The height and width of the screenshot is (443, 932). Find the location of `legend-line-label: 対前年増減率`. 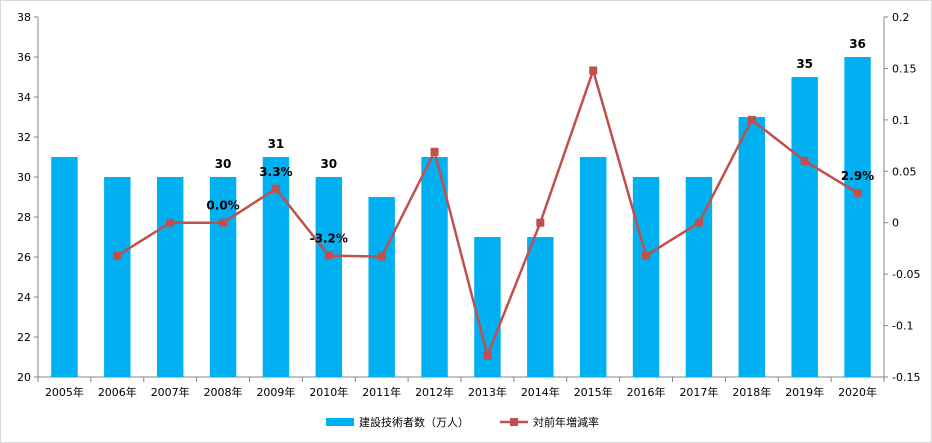

legend-line-label: 対前年増減率 is located at coordinates (566, 422).